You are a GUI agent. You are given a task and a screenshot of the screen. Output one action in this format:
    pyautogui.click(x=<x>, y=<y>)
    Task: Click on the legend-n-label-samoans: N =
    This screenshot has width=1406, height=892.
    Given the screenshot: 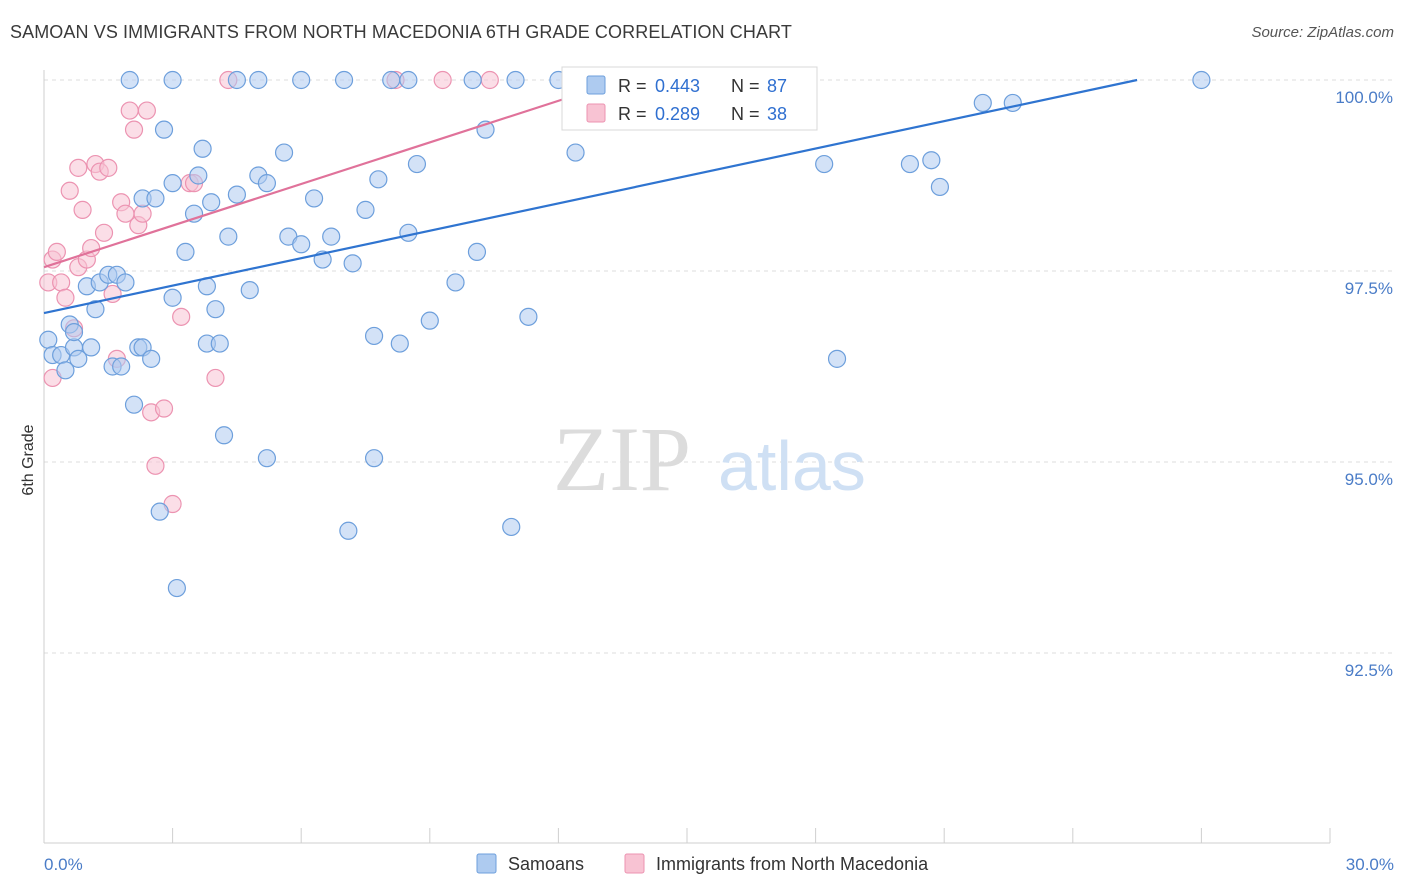 What is the action you would take?
    pyautogui.click(x=745, y=86)
    